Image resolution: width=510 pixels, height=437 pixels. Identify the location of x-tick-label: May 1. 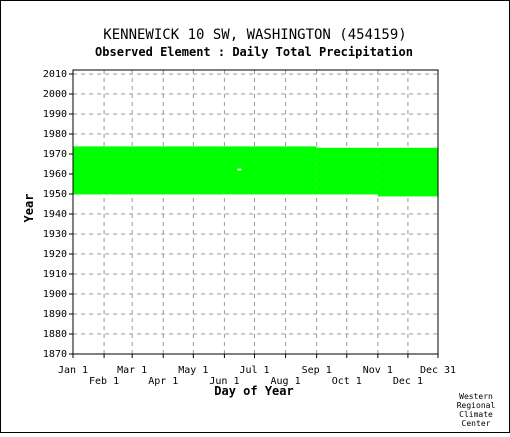
(193, 370).